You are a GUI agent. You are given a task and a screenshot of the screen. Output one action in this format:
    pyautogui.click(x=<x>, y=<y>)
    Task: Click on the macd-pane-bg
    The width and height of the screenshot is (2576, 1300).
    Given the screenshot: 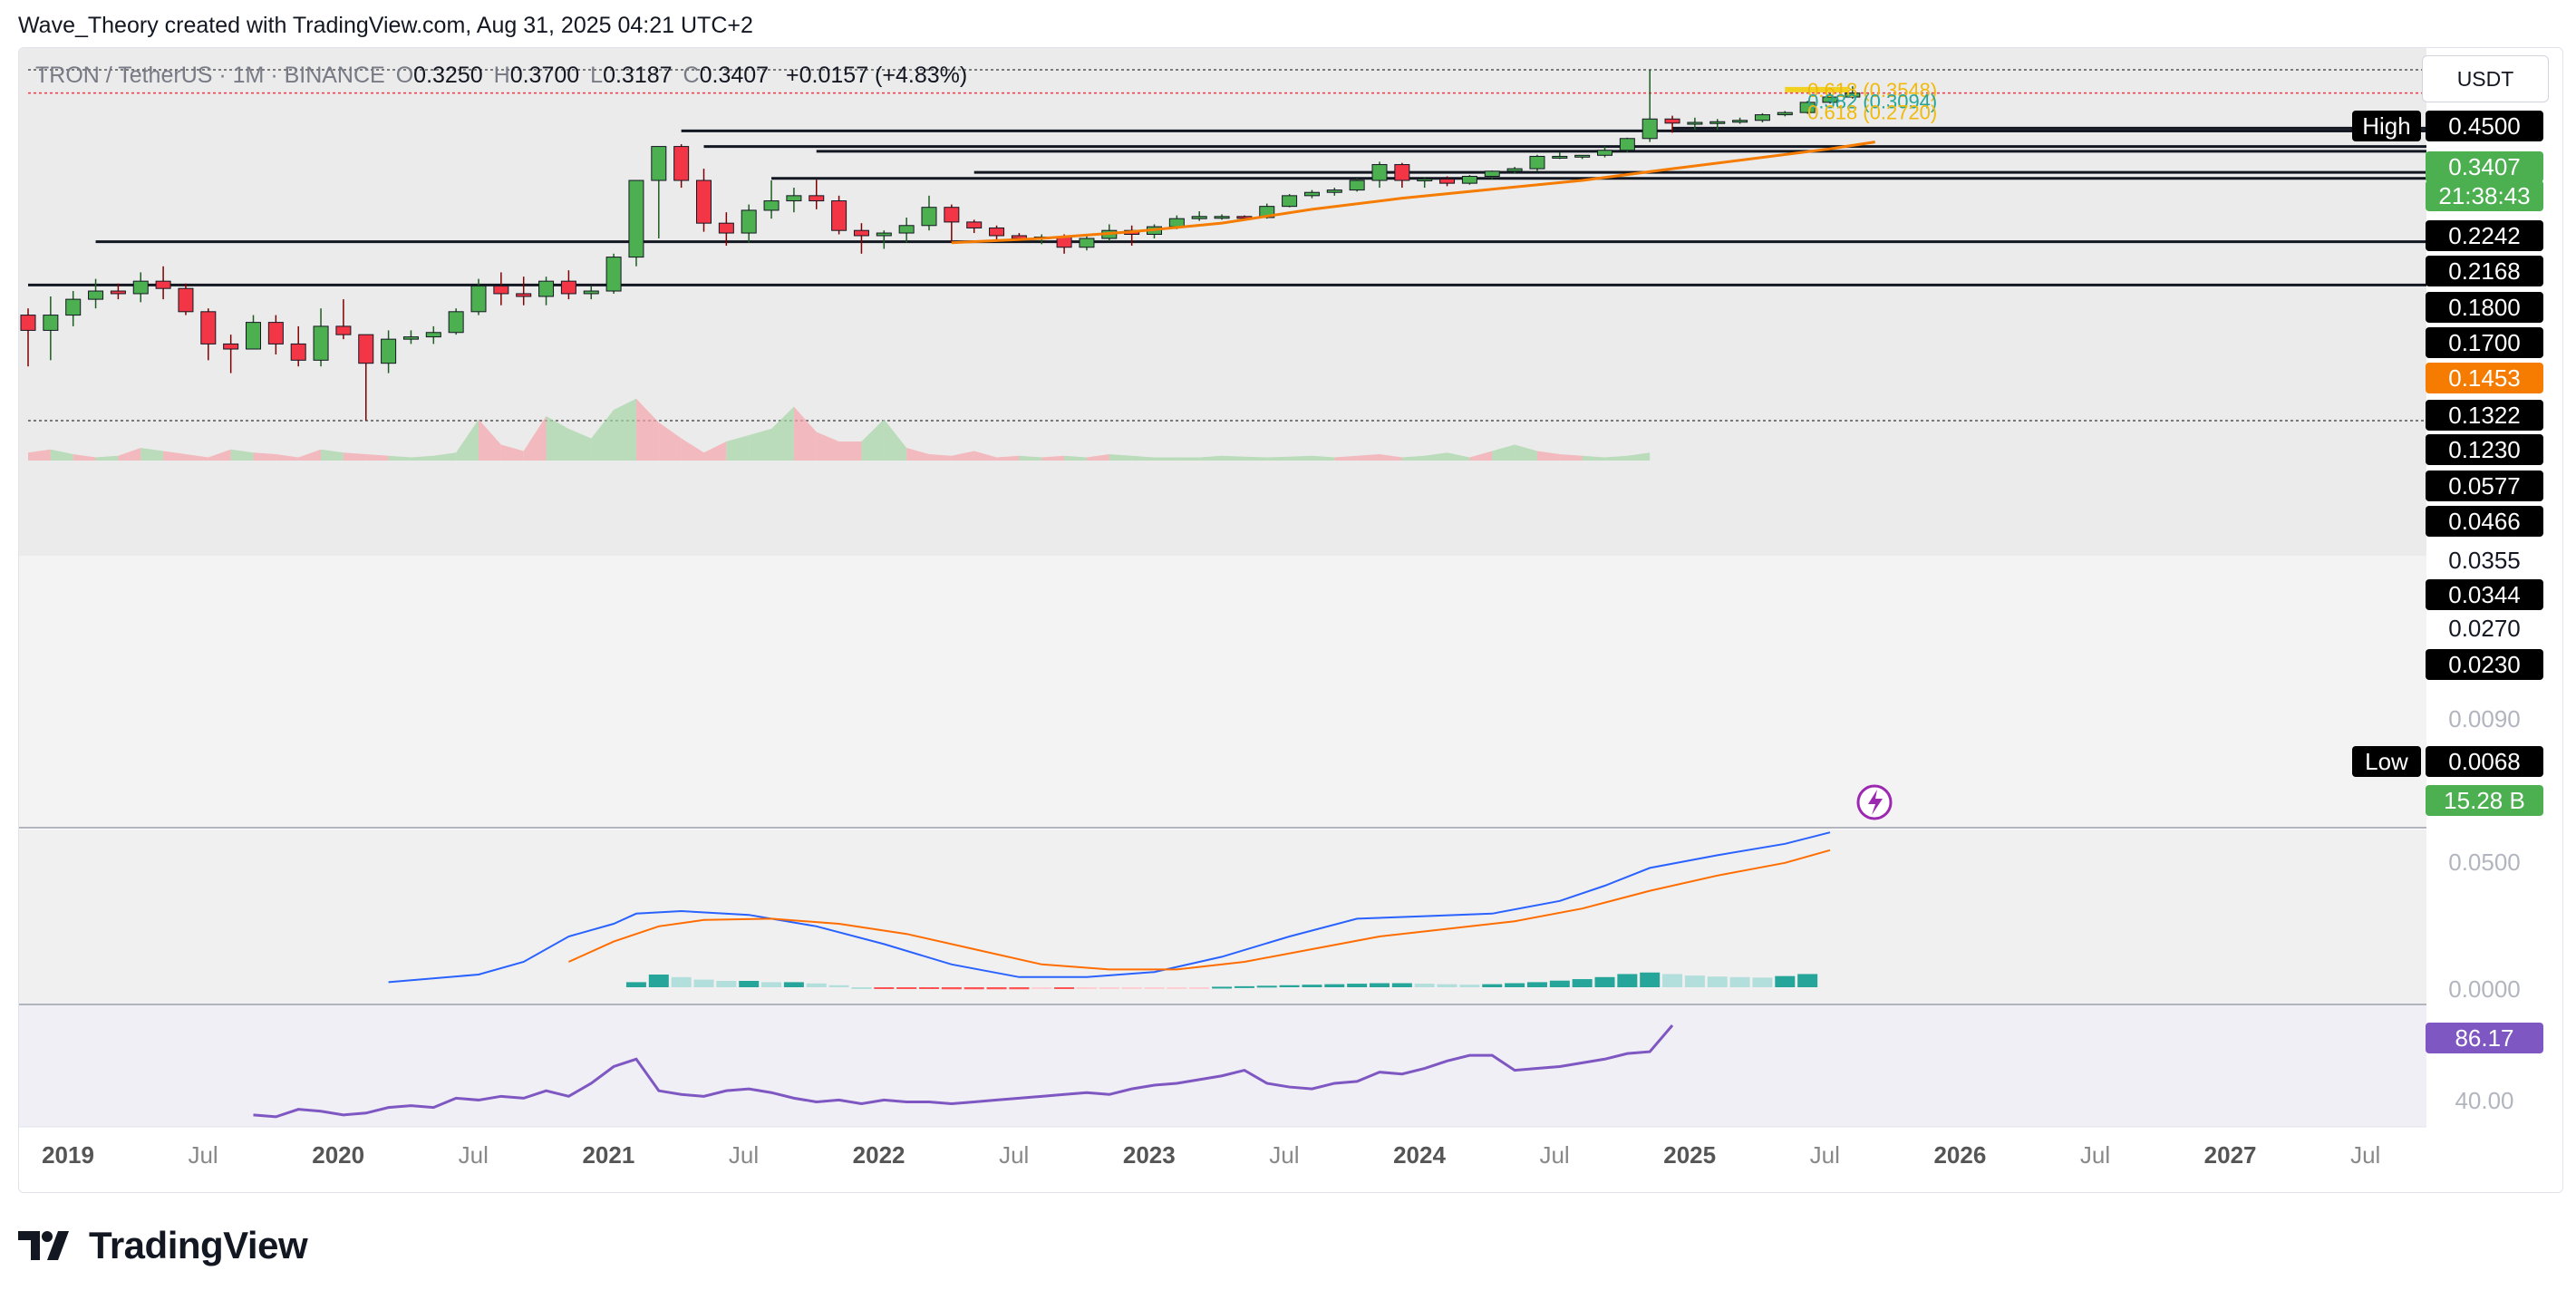 What is the action you would take?
    pyautogui.click(x=1222, y=917)
    